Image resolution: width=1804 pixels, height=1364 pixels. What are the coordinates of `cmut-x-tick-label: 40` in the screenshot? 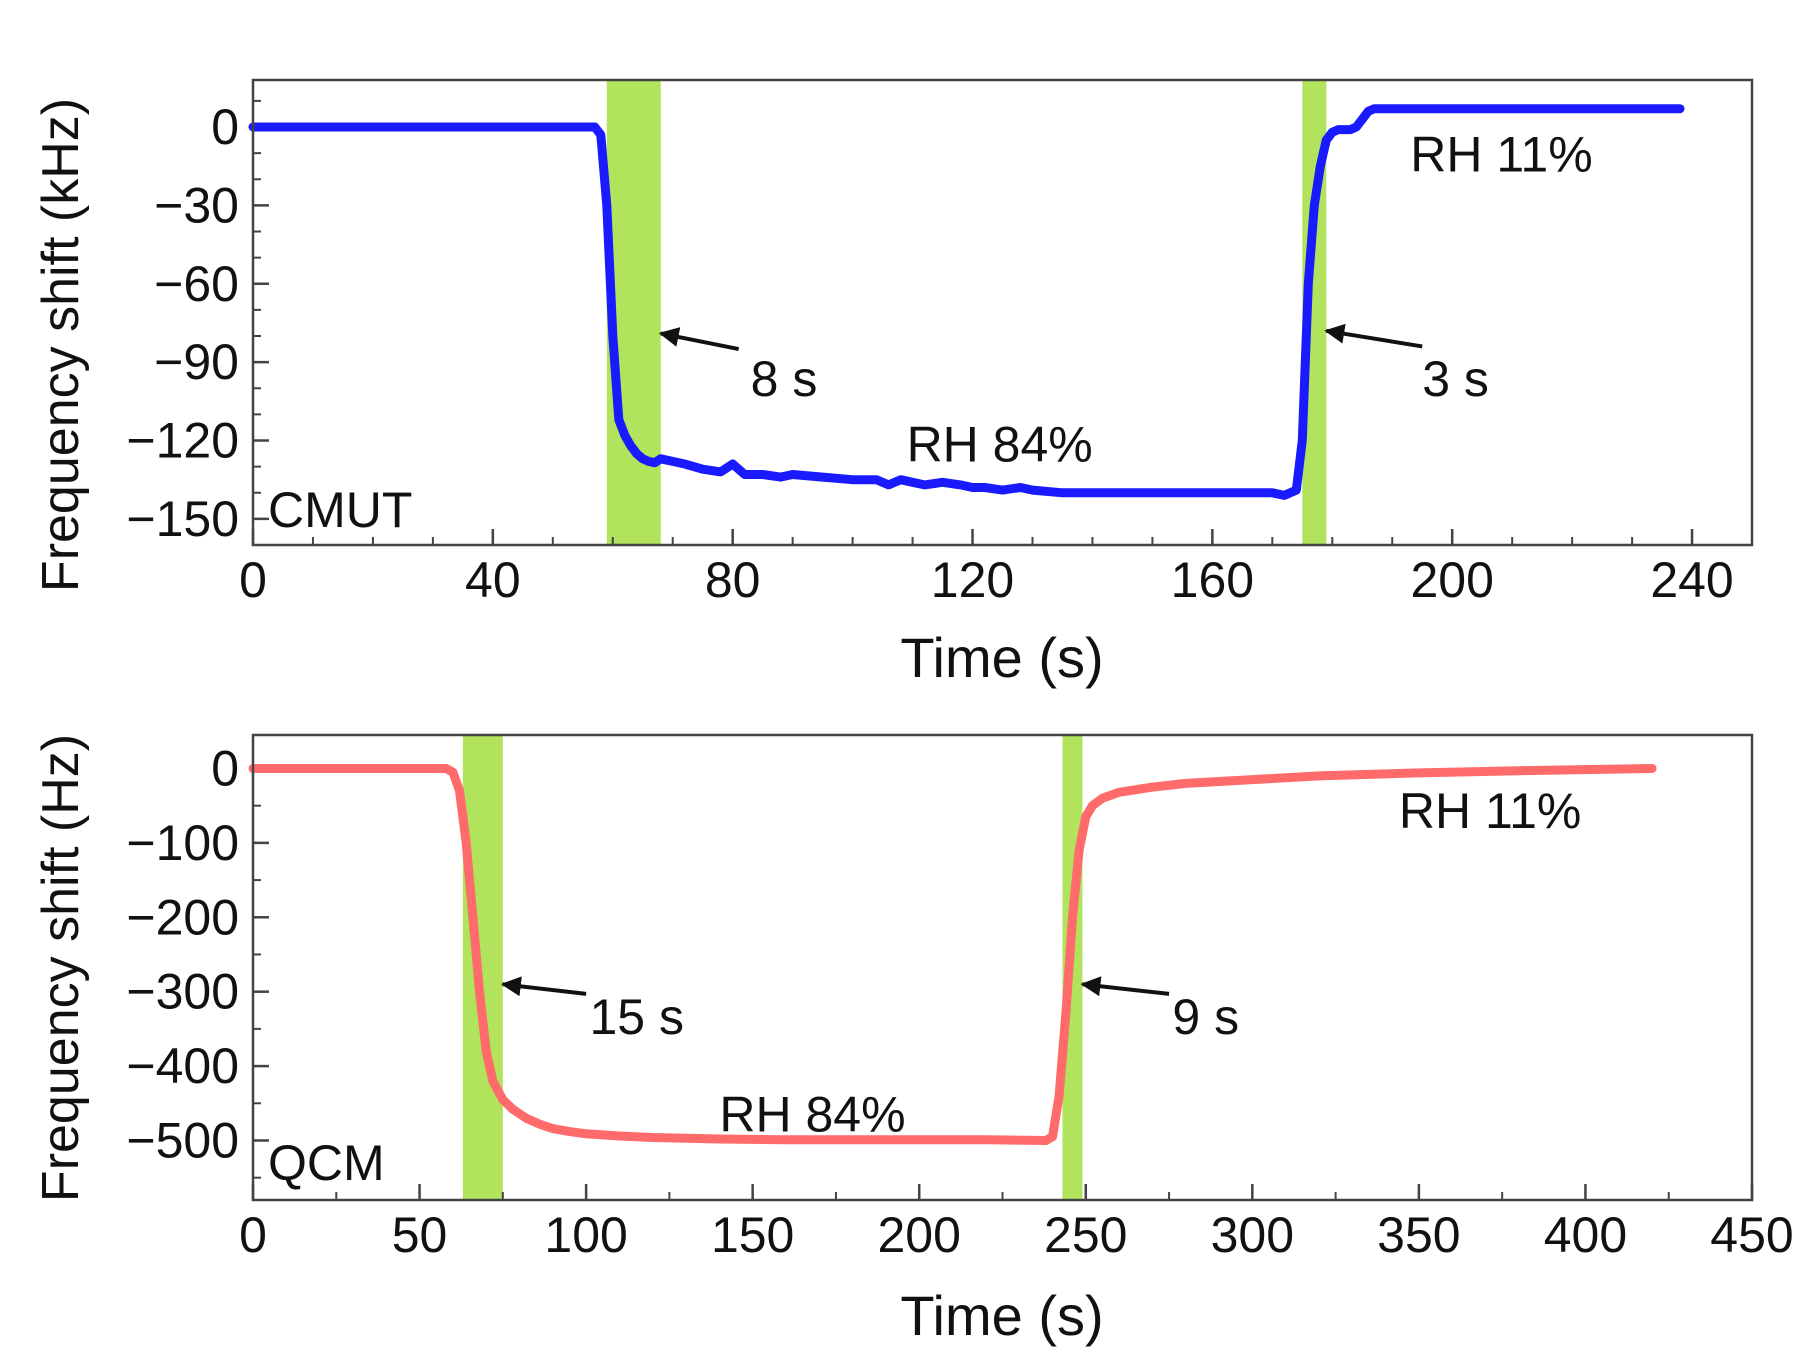 It's located at (493, 580).